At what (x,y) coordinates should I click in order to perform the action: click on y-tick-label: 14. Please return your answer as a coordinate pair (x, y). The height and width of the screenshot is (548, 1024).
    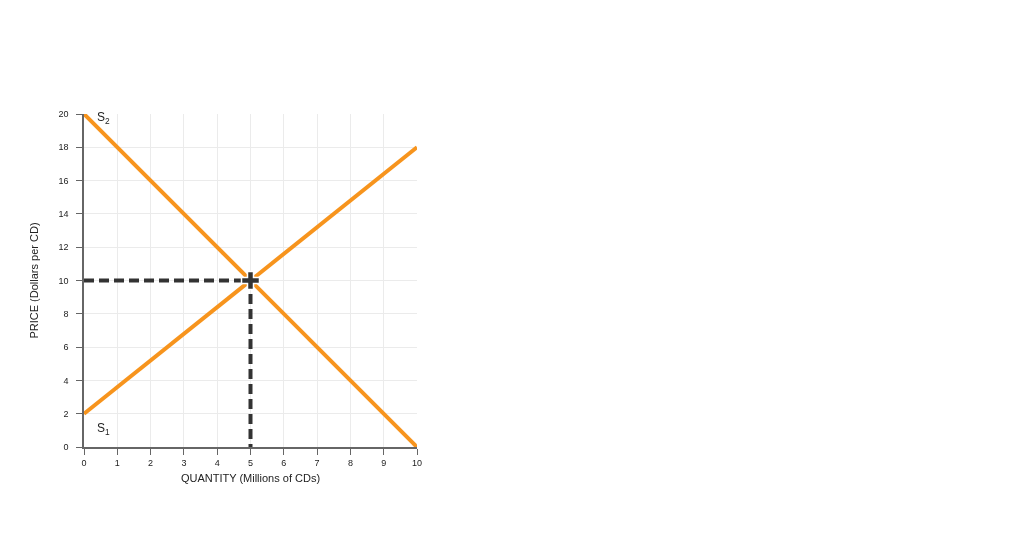
    Looking at the image, I should click on (63, 214).